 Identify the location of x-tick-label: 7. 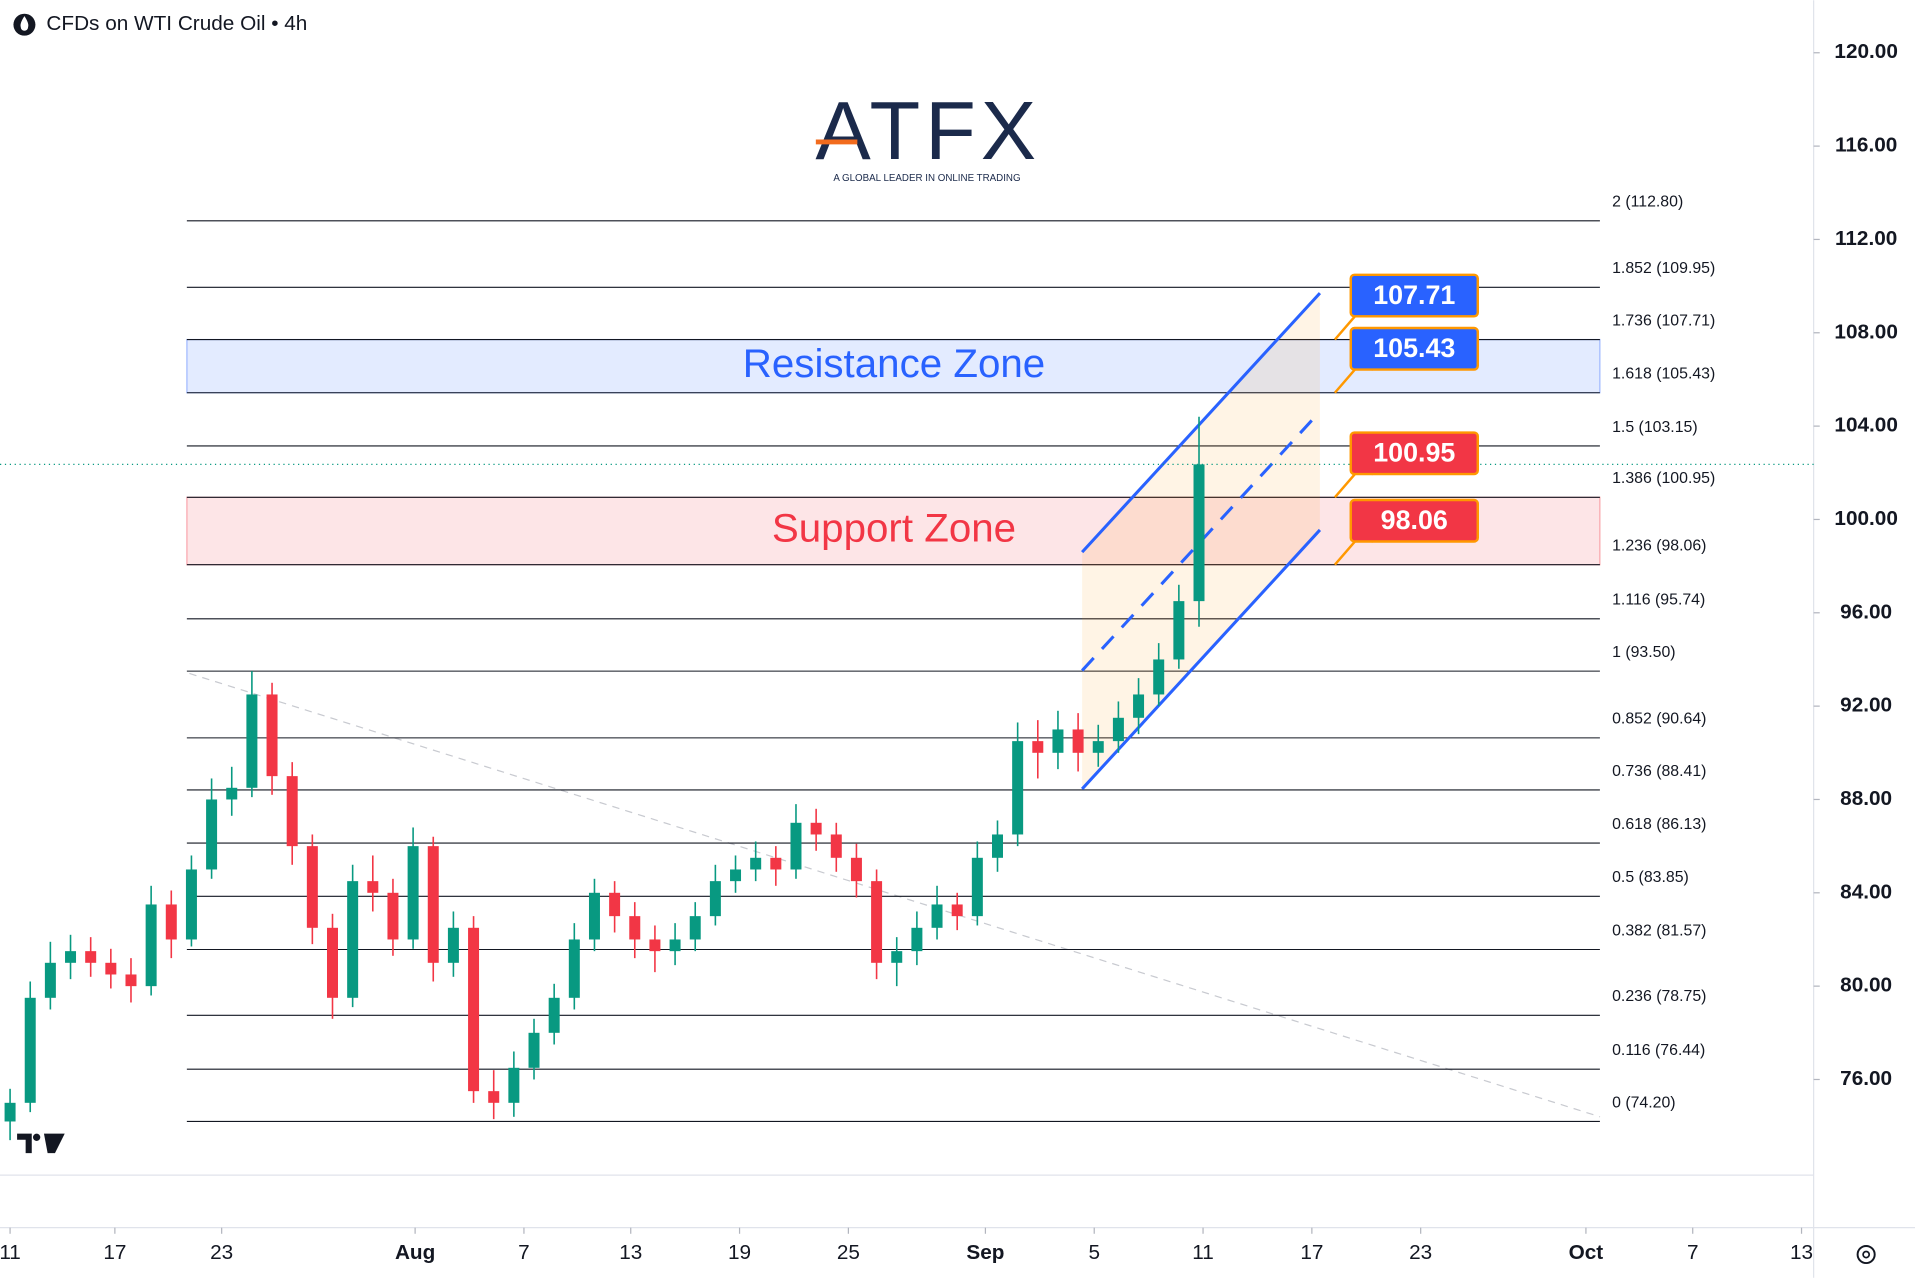
(524, 1252).